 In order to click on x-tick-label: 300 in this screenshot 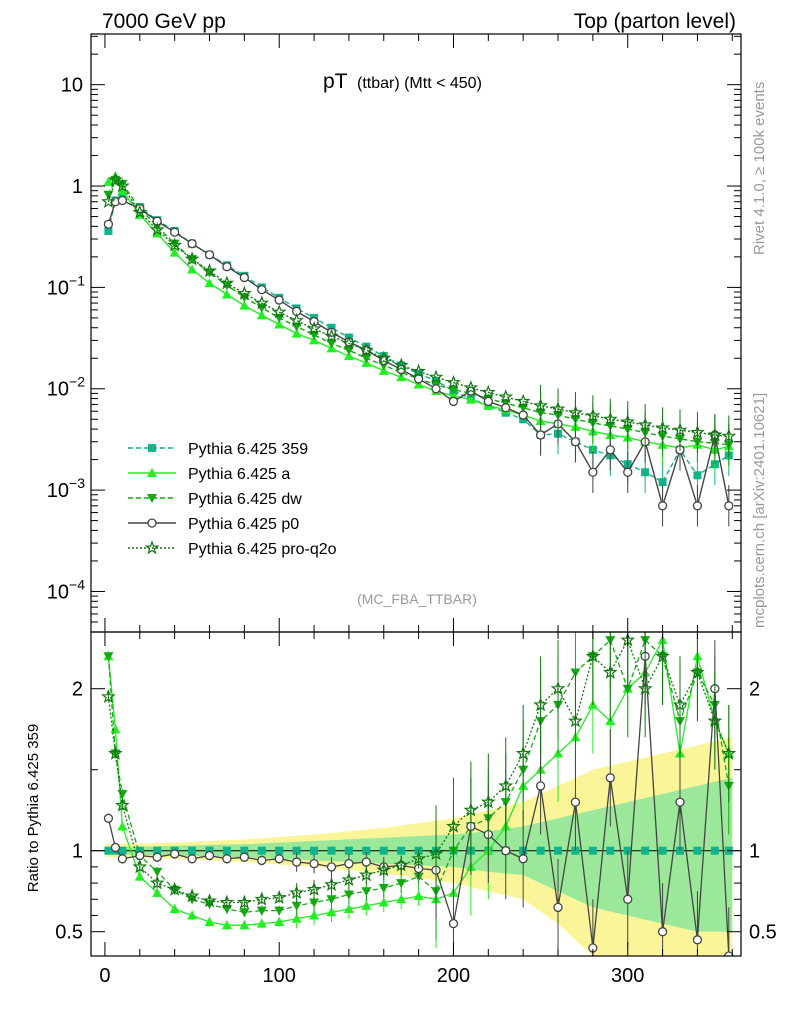, I will do `click(627, 976)`.